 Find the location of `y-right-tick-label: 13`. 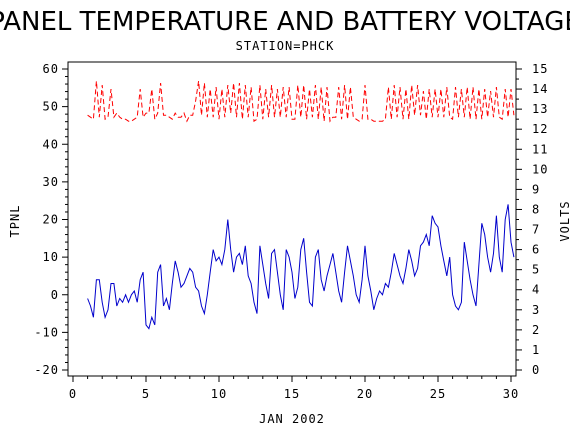

y-right-tick-label: 13 is located at coordinates (540, 109).